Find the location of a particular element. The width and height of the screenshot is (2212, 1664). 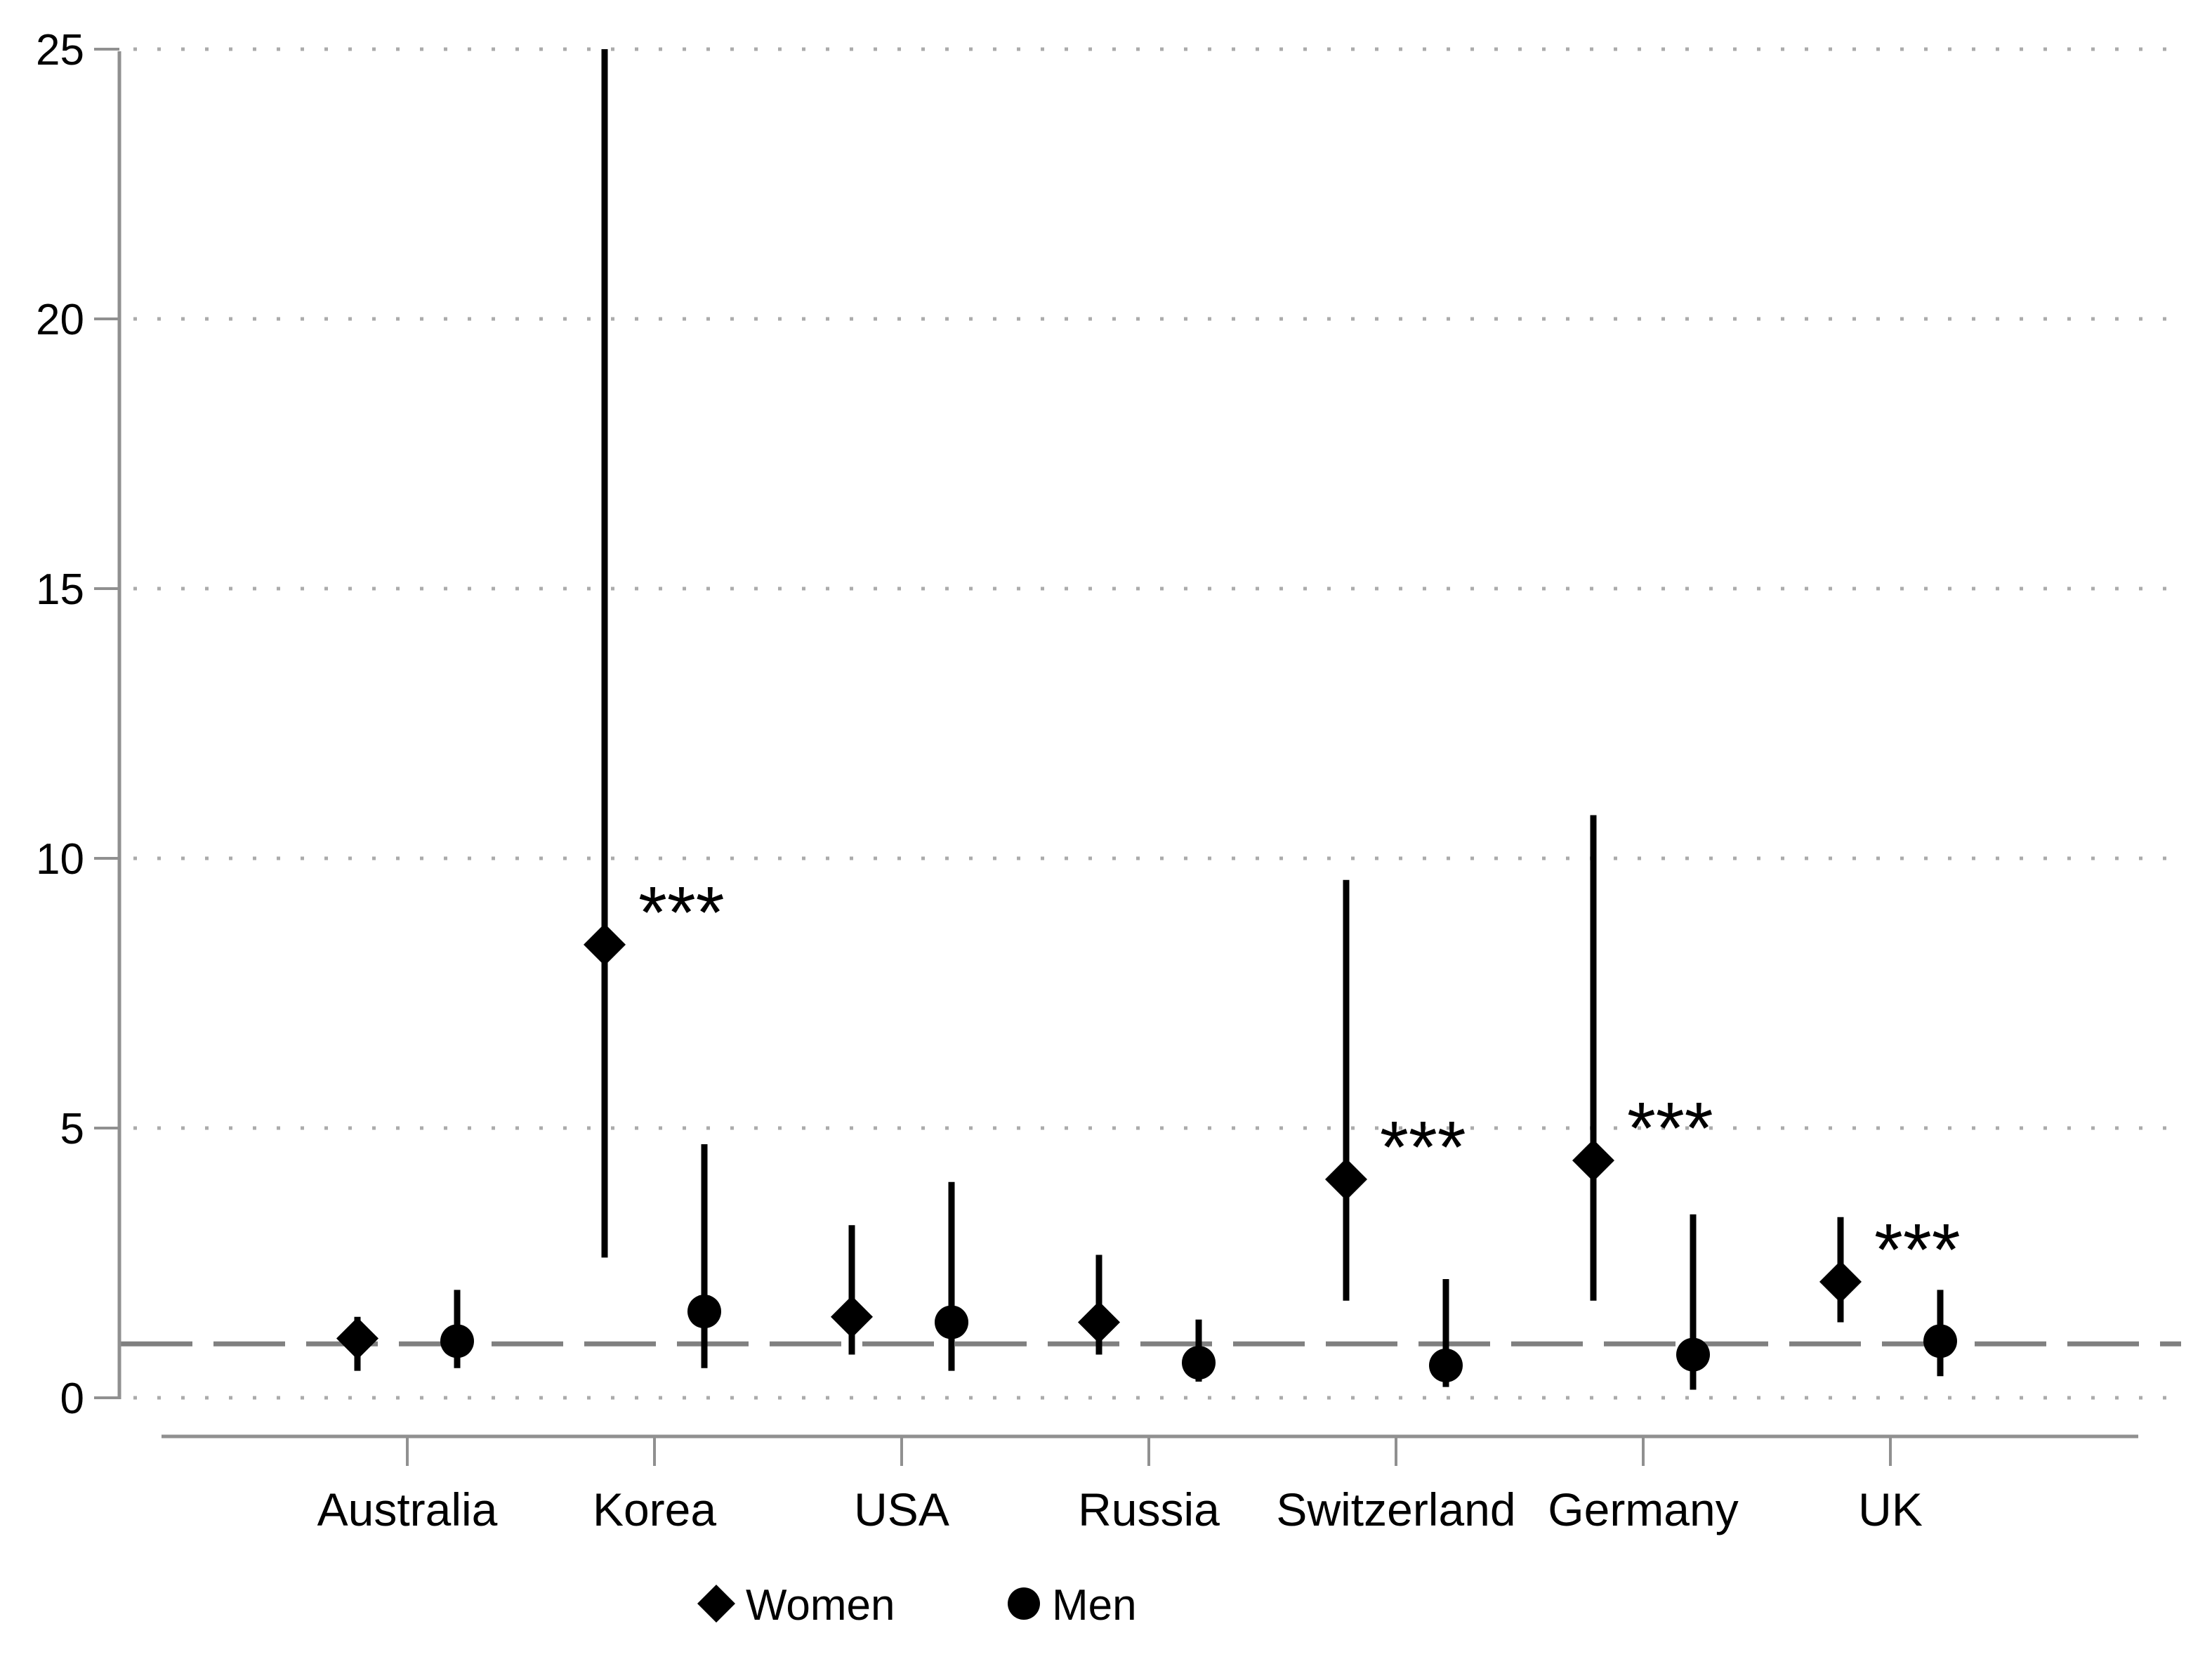

point-marker-men-uk is located at coordinates (1940, 1341).